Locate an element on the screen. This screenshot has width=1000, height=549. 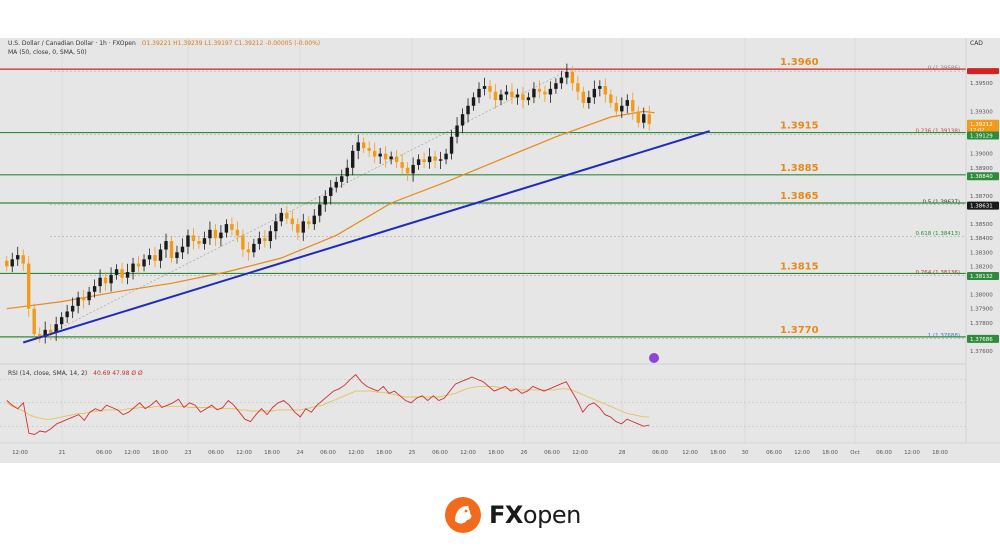
level-label: 1.3770 is located at coordinates (799, 330).